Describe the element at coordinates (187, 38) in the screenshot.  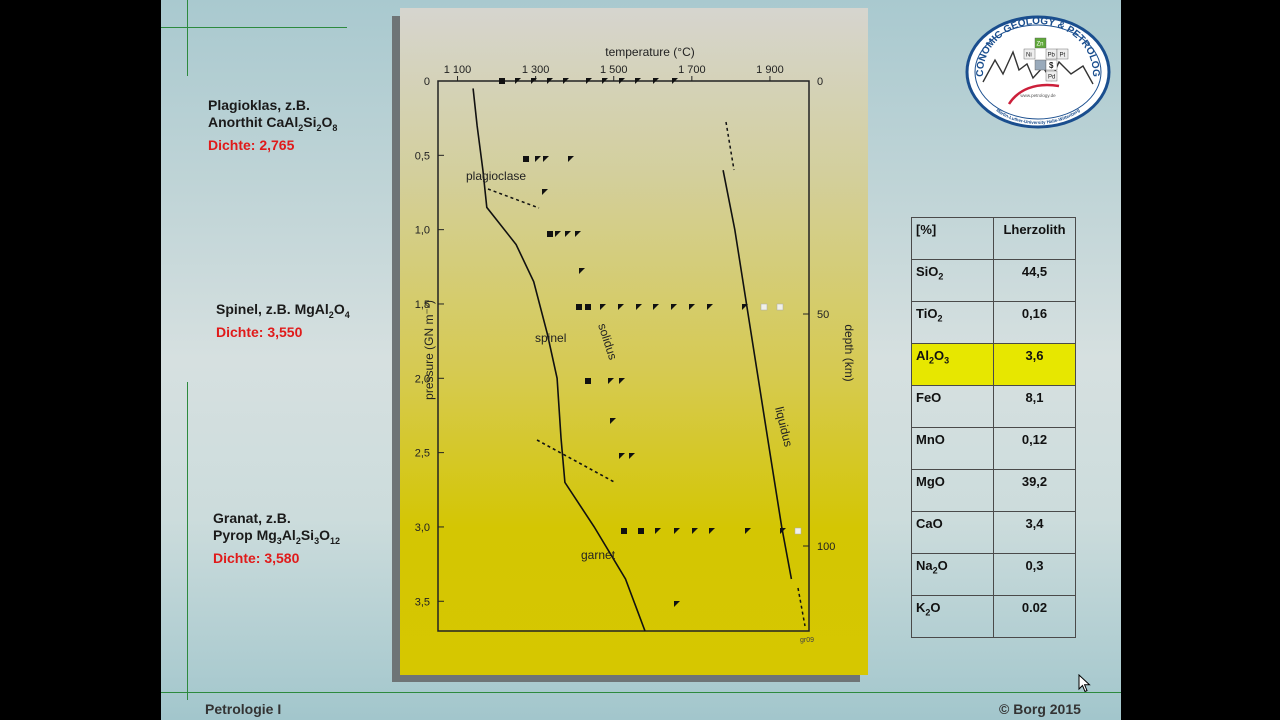
I see `left-rule-top` at that location.